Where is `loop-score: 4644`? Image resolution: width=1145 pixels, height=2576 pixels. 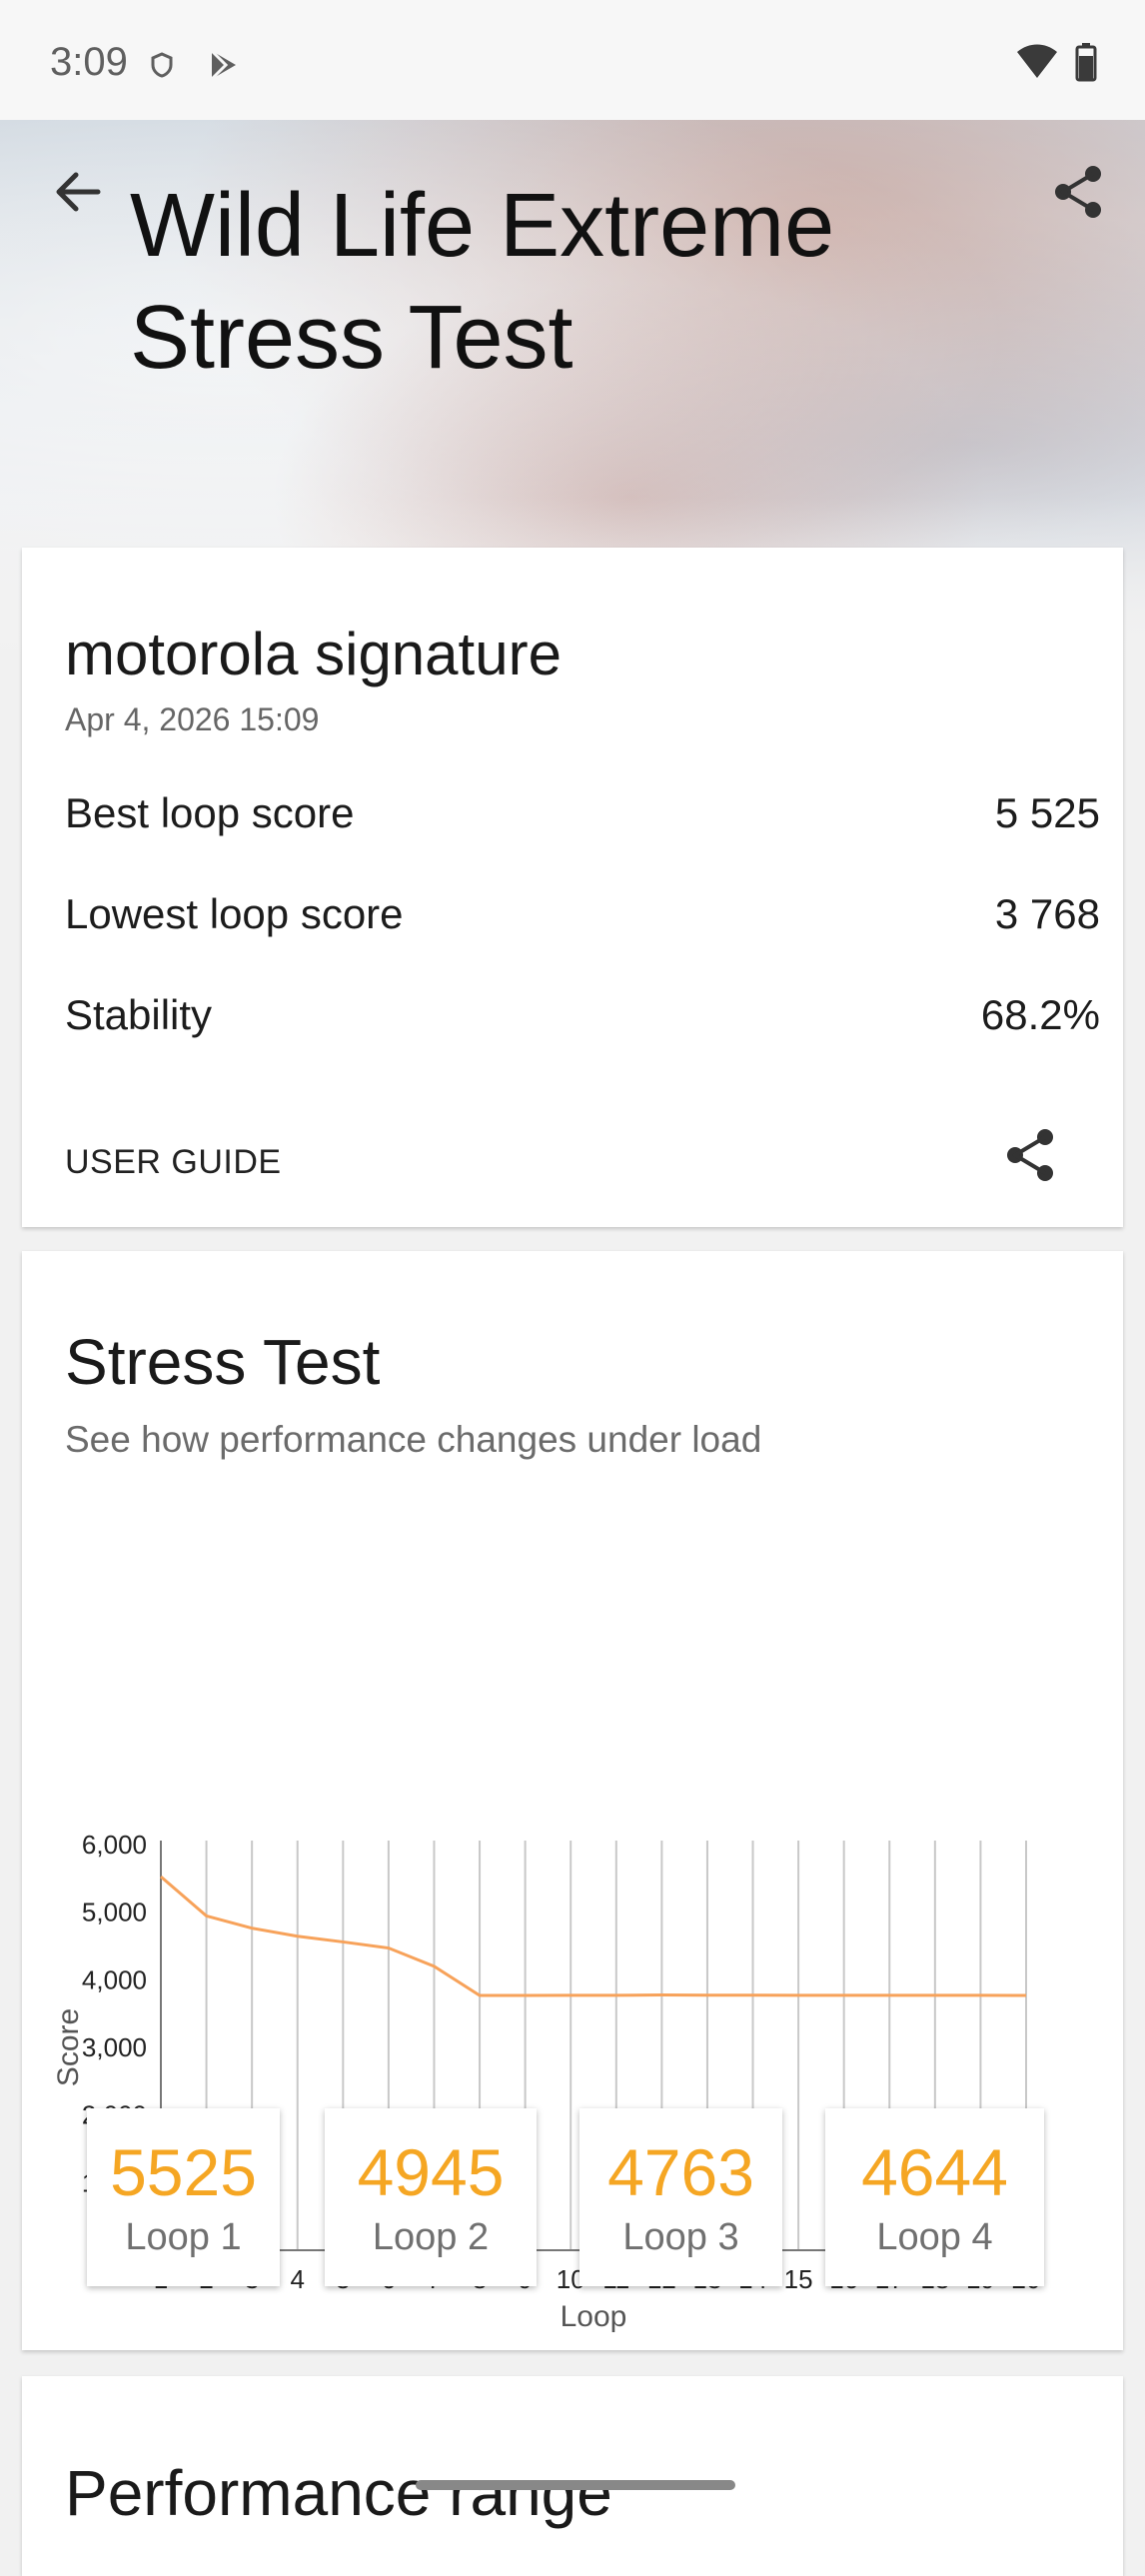
loop-score: 4644 is located at coordinates (934, 2172).